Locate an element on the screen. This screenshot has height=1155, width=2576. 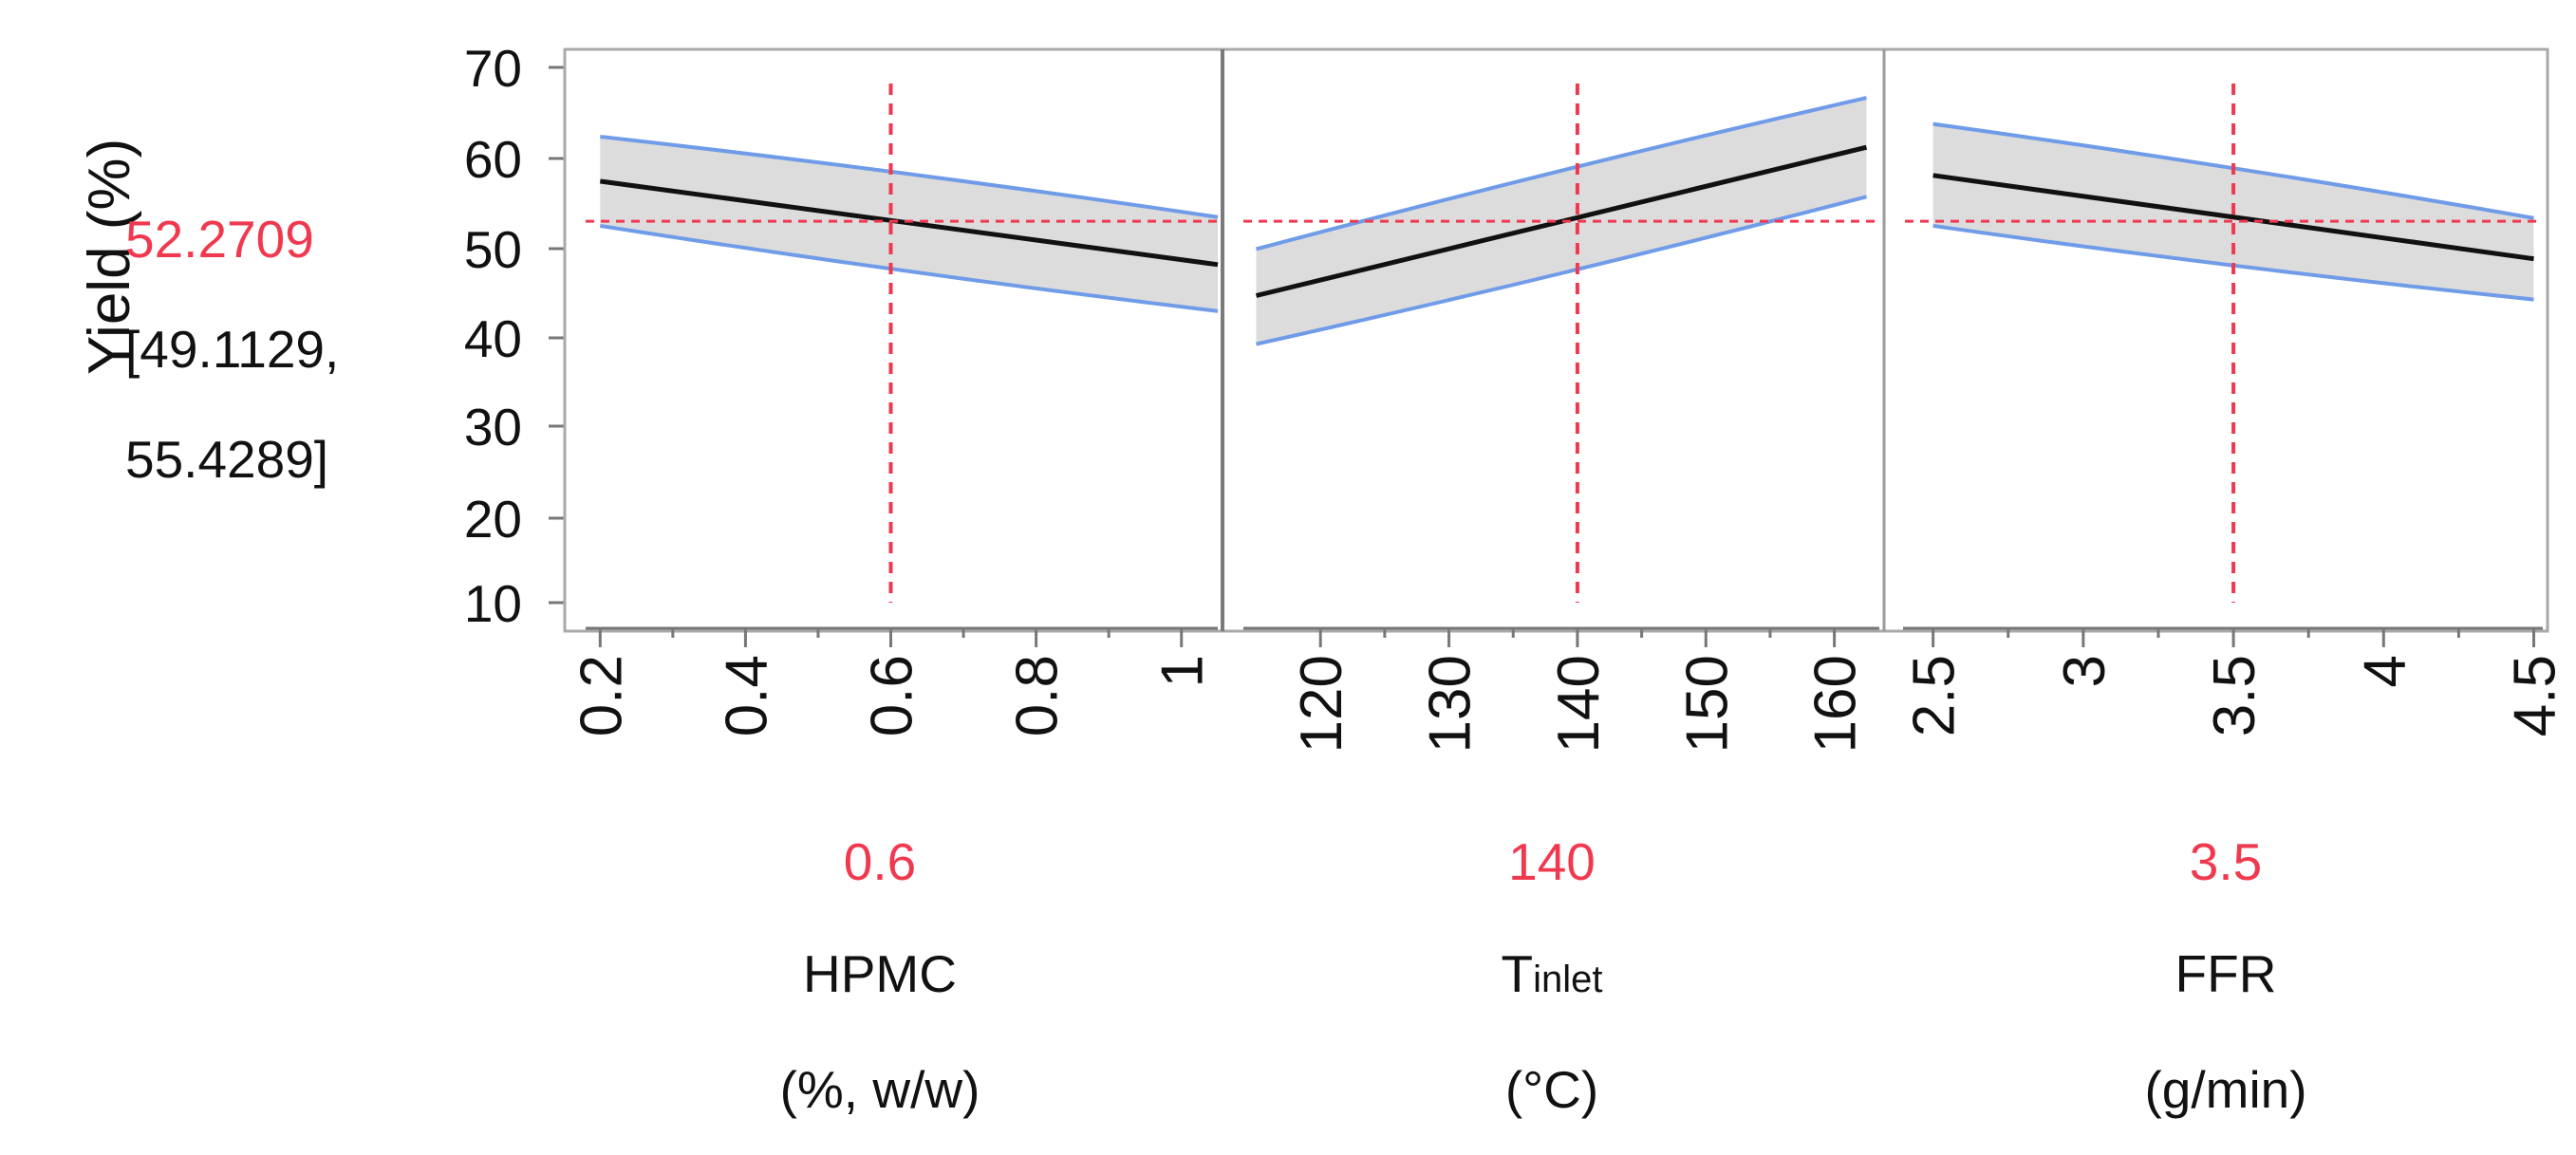
confidence-interval-upper: 55.4289] is located at coordinates (227, 460).